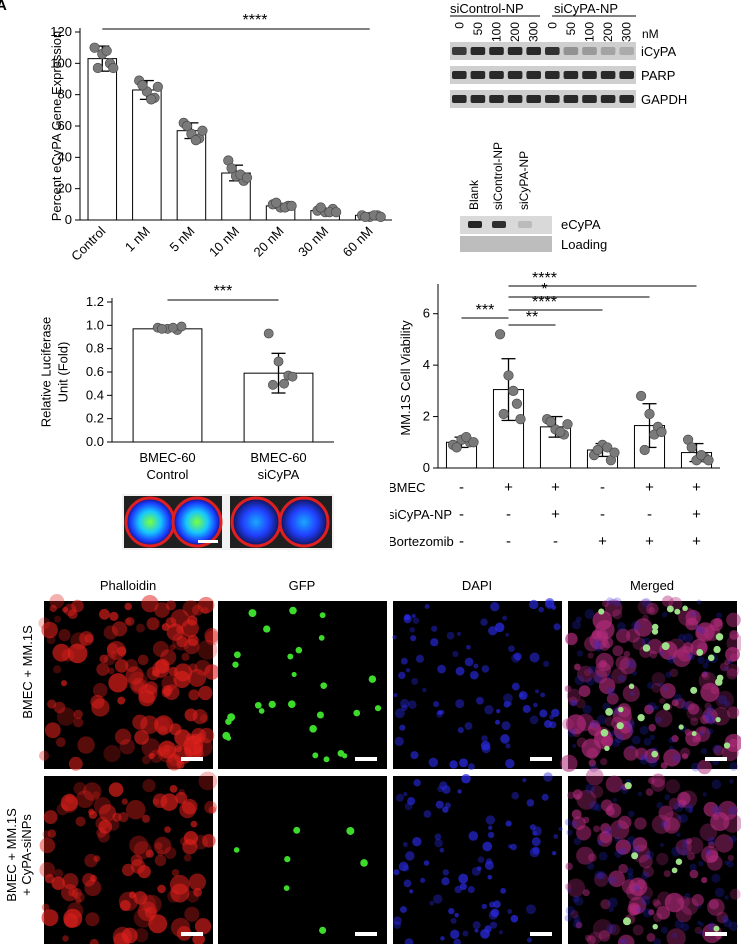 The height and width of the screenshot is (944, 741). Describe the element at coordinates (498, 176) in the screenshot. I see `lane-label: siControl-NP` at that location.